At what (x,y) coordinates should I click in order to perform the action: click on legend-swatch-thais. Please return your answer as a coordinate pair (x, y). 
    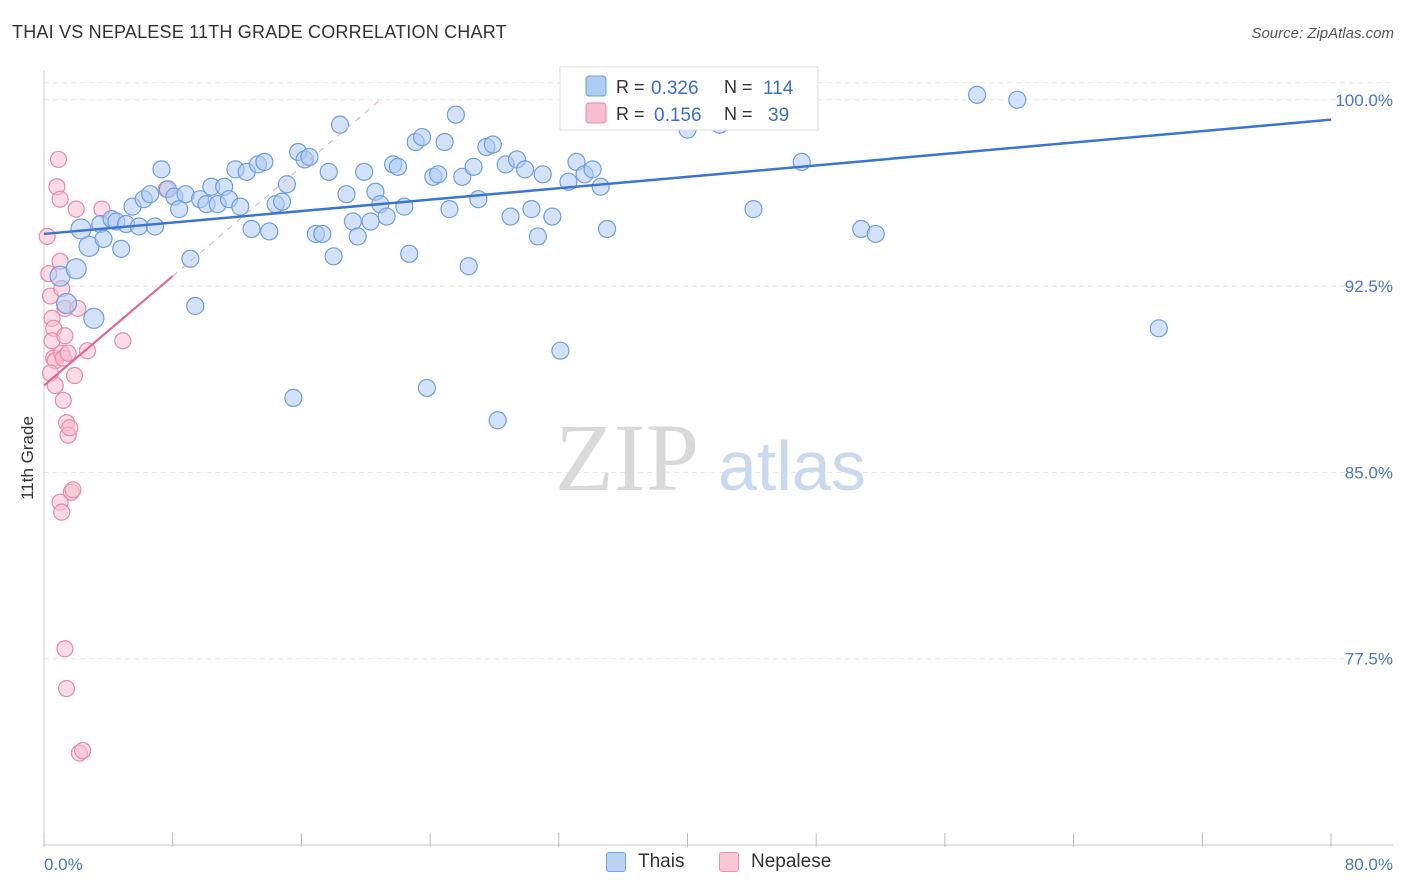
    Looking at the image, I should click on (596, 86).